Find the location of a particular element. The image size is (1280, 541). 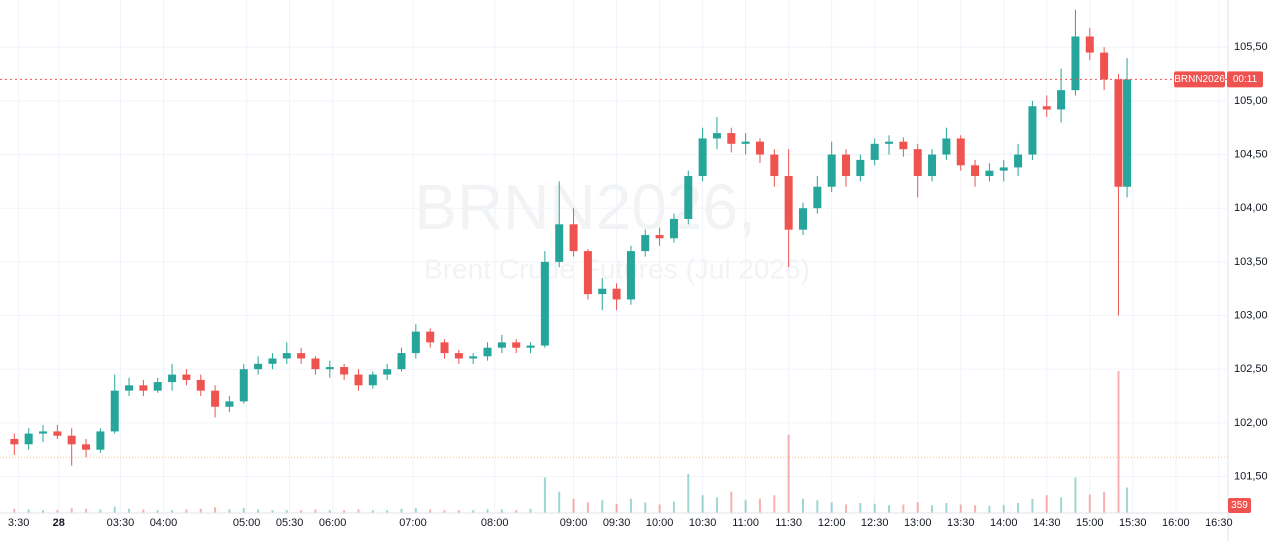

y-tick-label: 103,00 is located at coordinates (1251, 315).